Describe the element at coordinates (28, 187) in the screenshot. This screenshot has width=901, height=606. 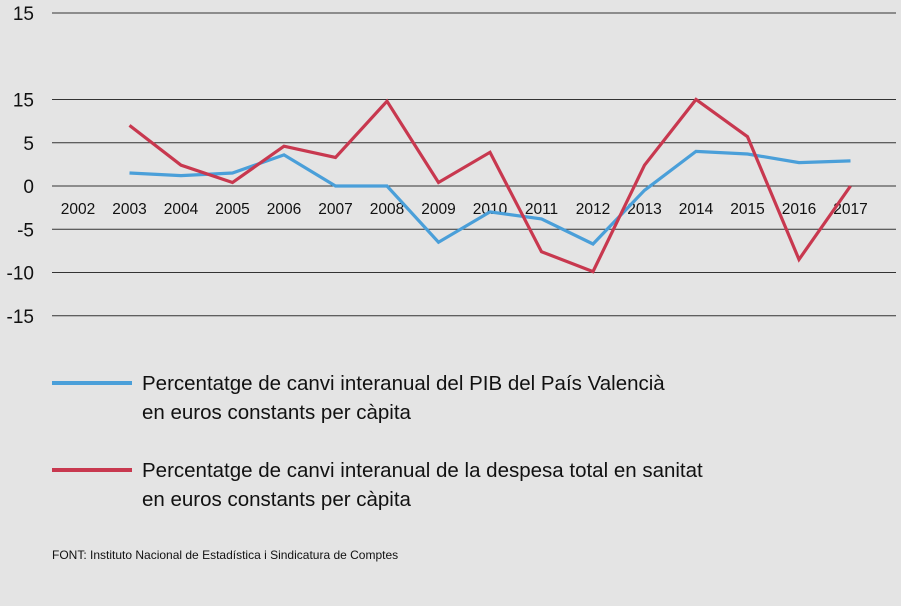
I see `y-tick-label: 0` at that location.